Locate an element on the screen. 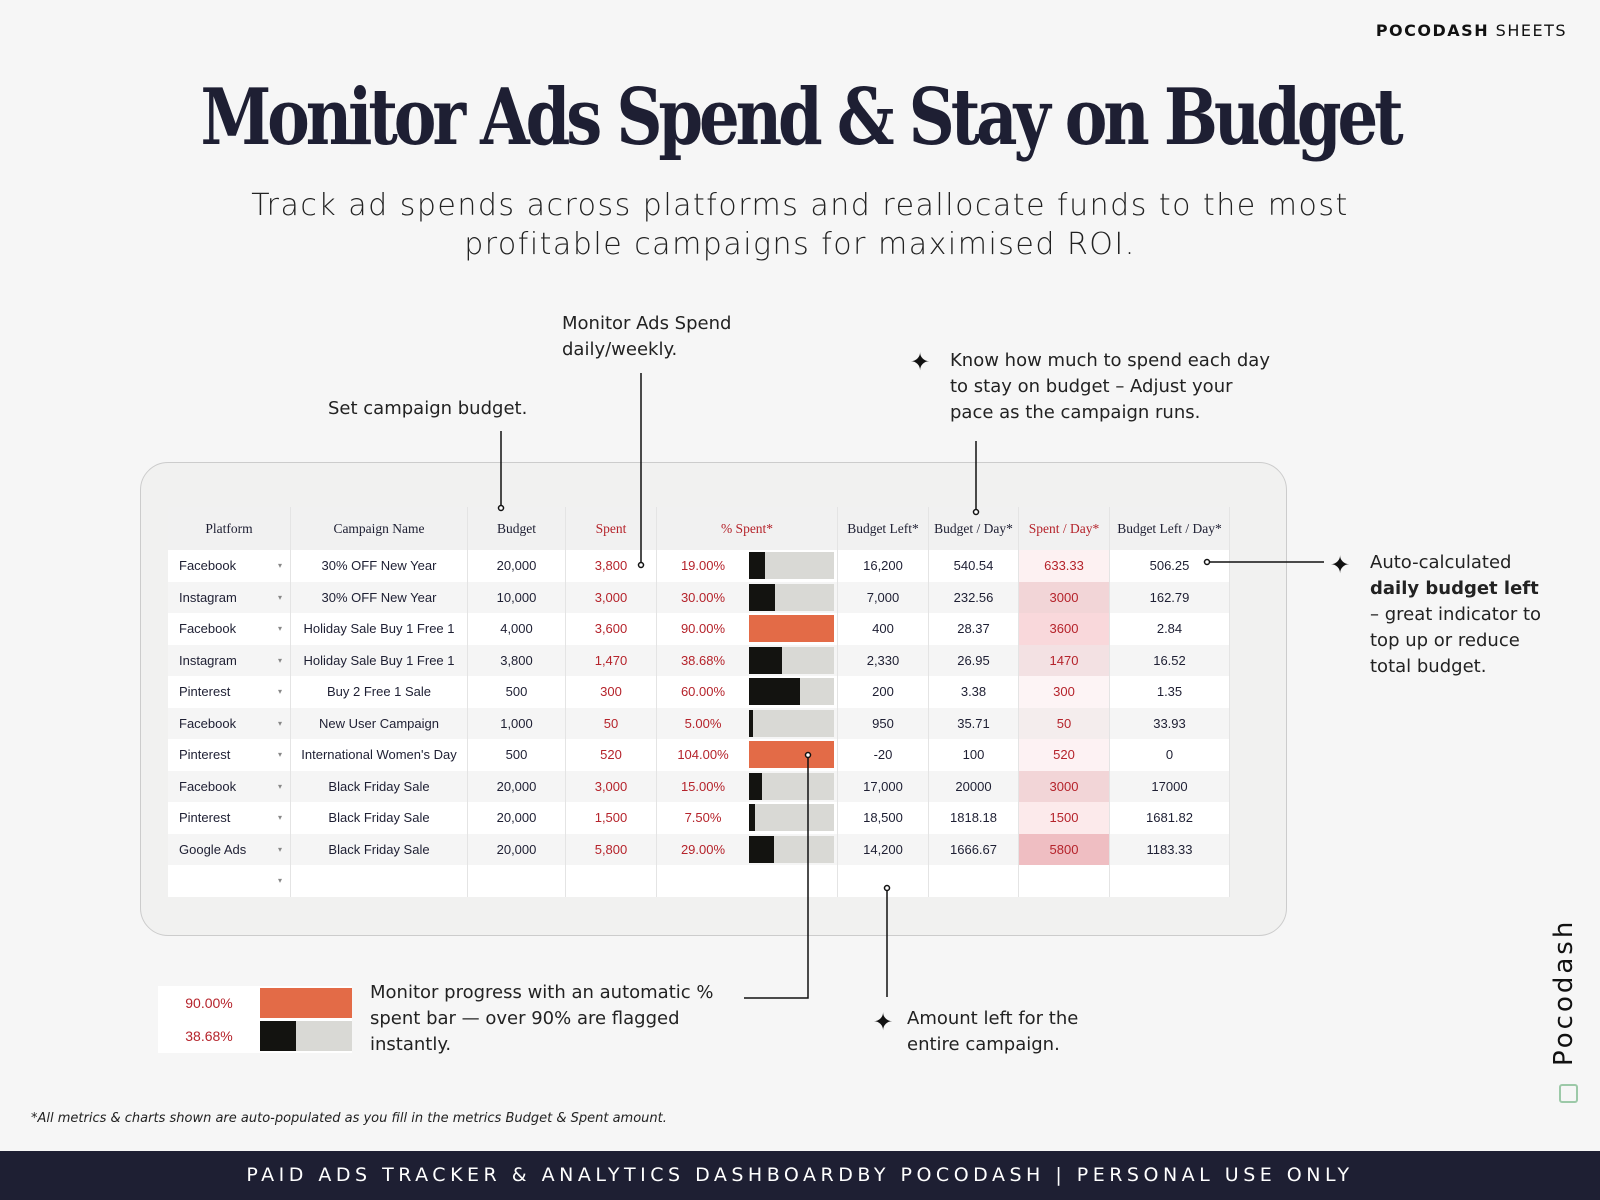 This screenshot has height=1200, width=1600. table-cell: 28.37 is located at coordinates (974, 629).